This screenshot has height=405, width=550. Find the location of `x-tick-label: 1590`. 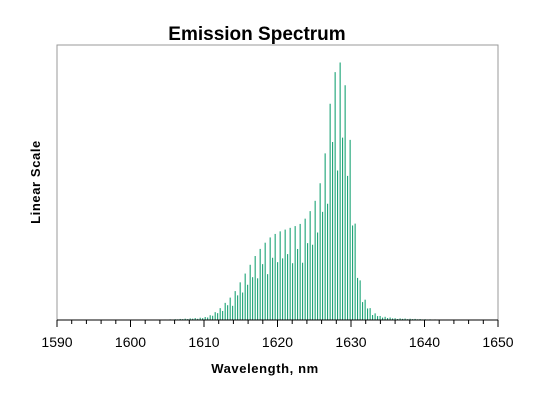

x-tick-label: 1590 is located at coordinates (56, 342).